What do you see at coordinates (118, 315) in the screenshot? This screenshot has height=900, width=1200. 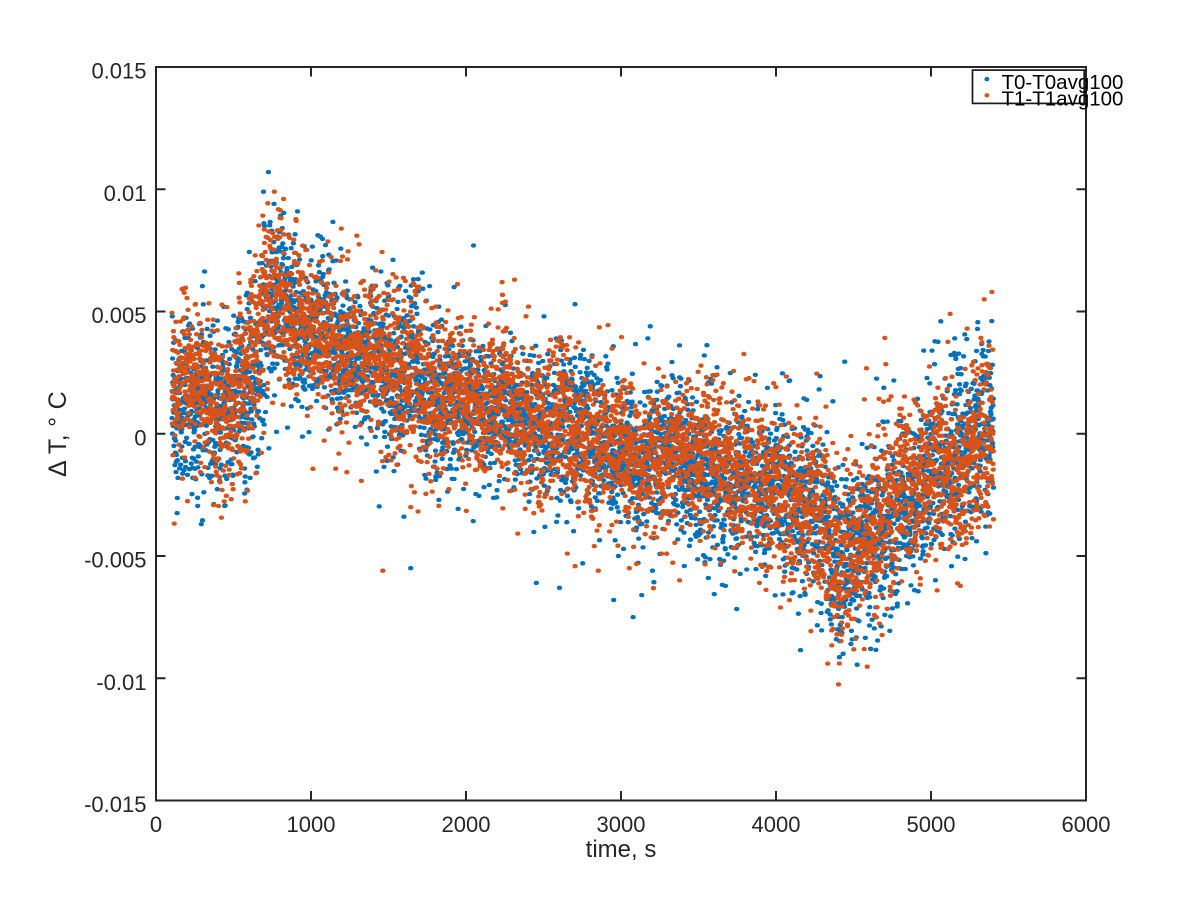 I see `svg-text: 0.005` at bounding box center [118, 315].